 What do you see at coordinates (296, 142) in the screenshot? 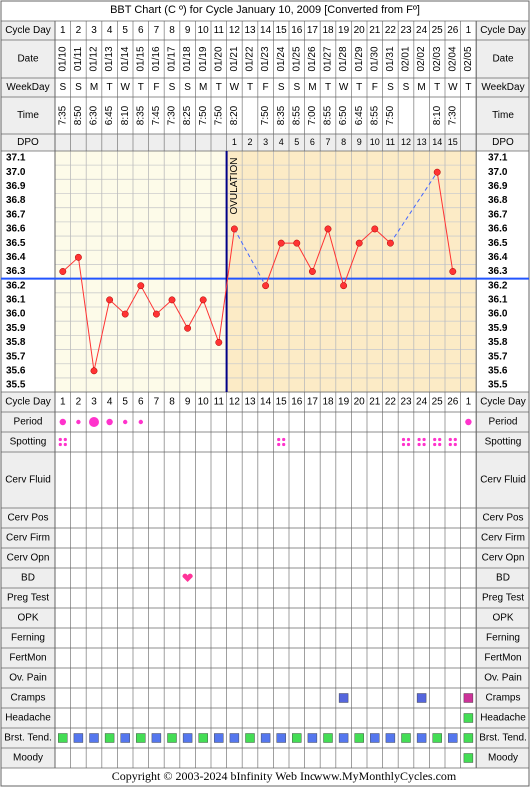
I see `dpo-cell: 5` at bounding box center [296, 142].